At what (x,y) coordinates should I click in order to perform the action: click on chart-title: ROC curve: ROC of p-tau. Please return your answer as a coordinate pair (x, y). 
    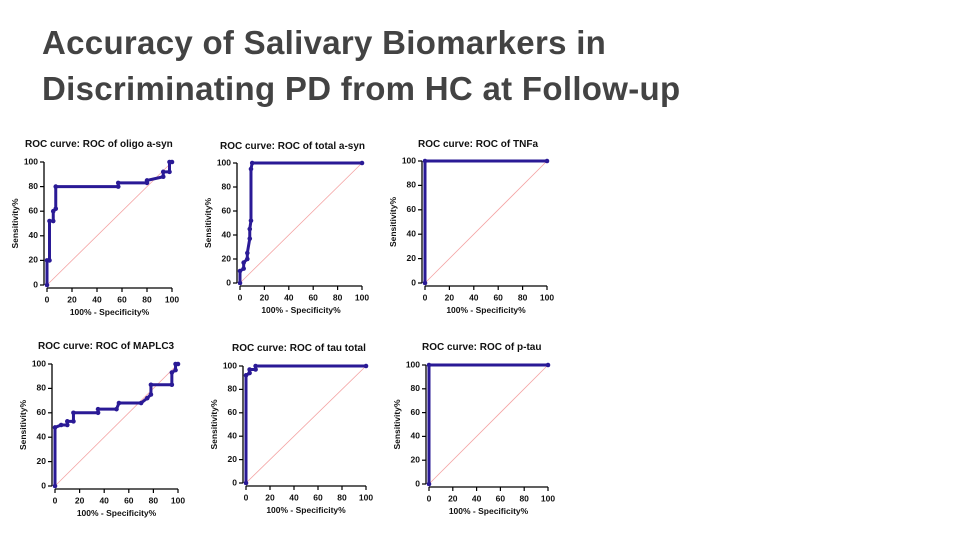
    Looking at the image, I should click on (481, 347).